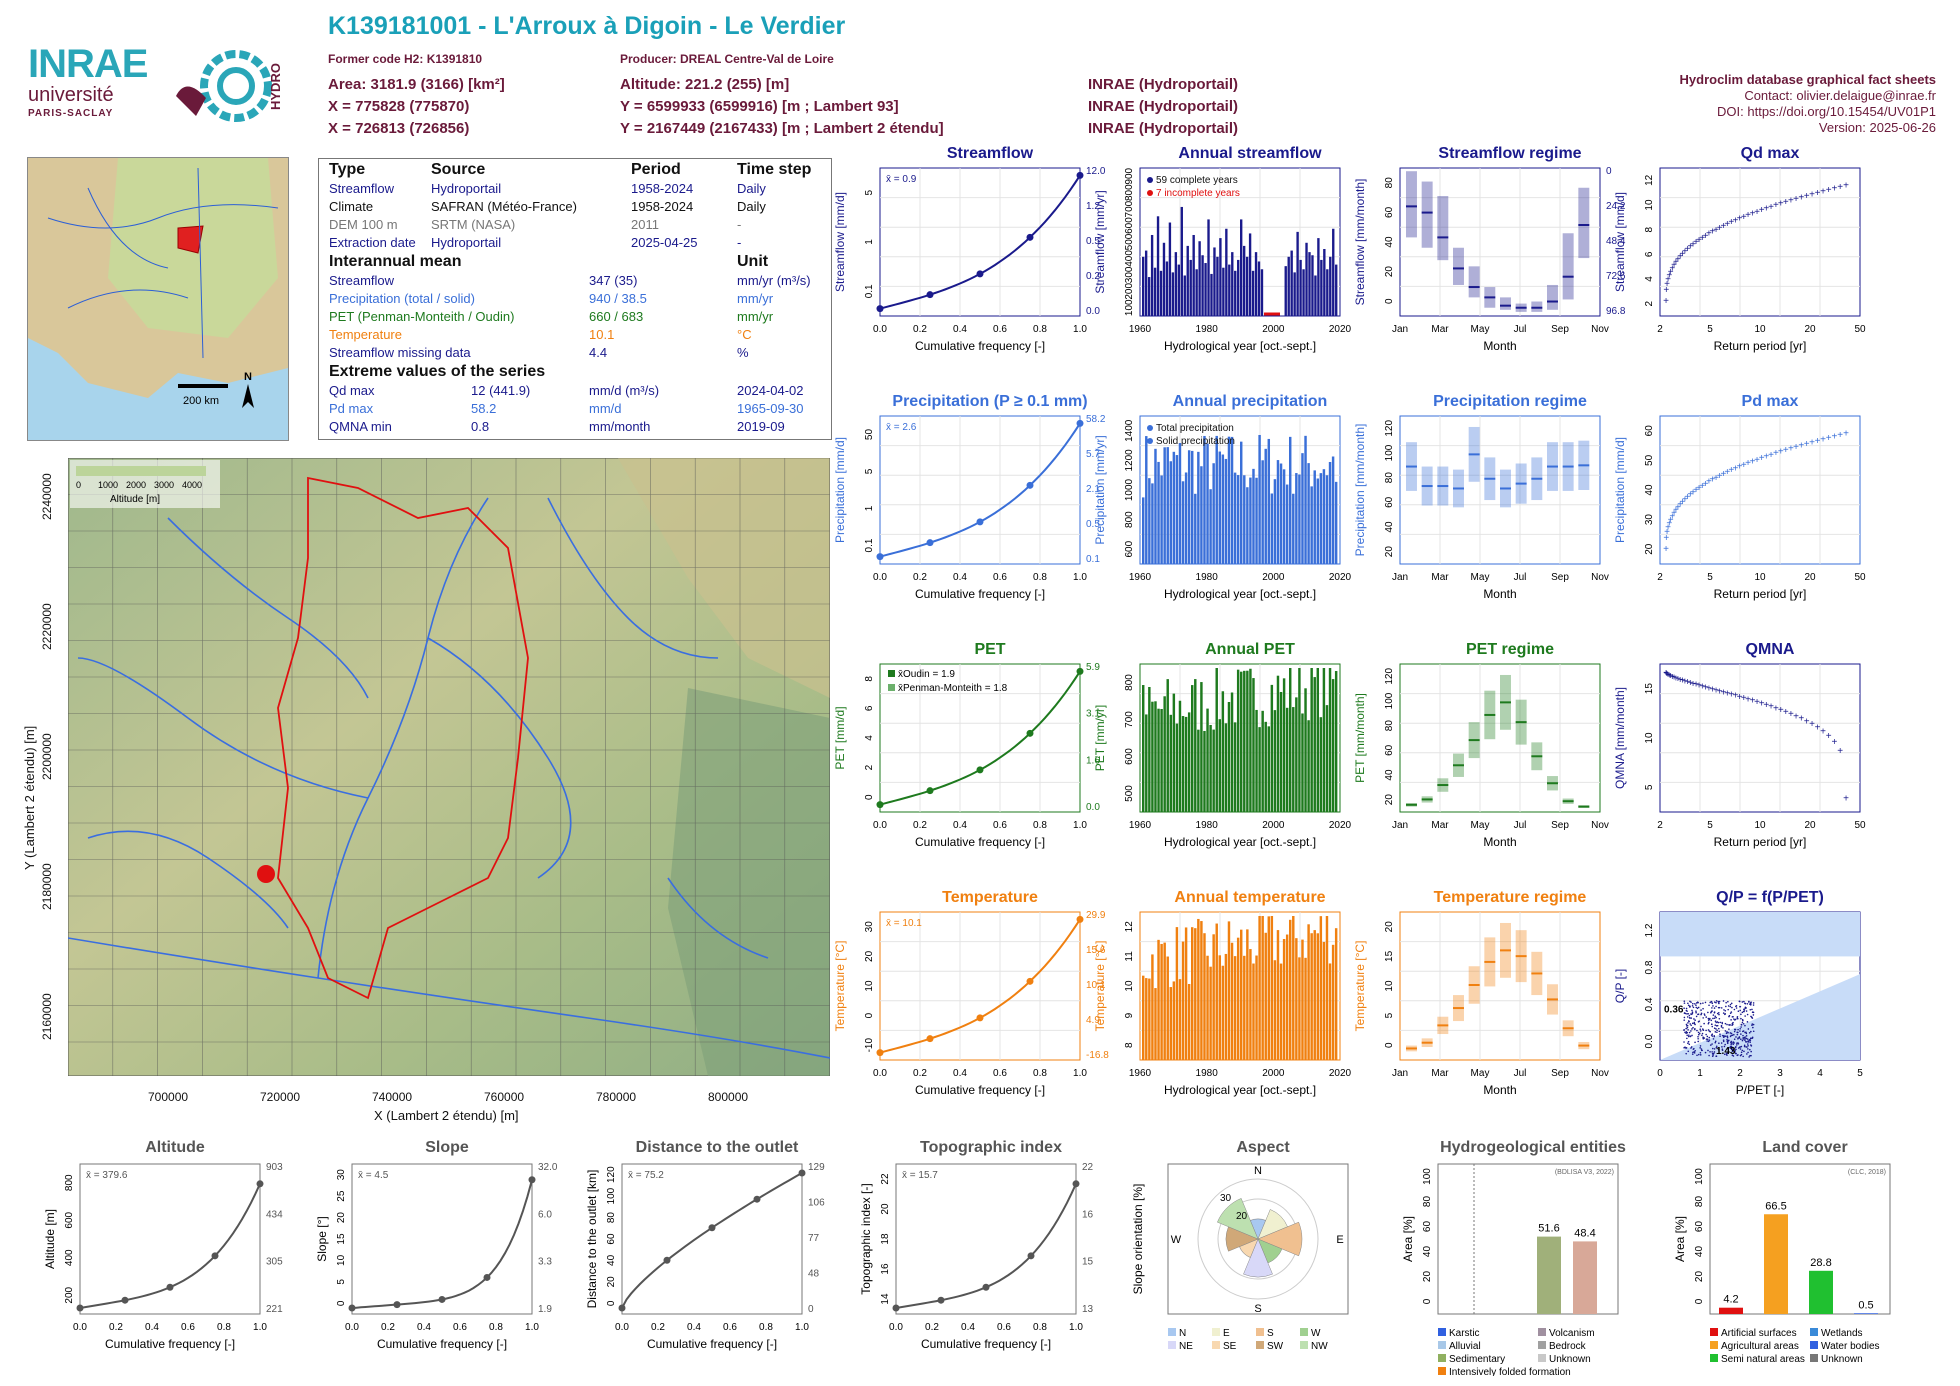 This screenshot has width=1960, height=1386. Describe the element at coordinates (1810, 577) in the screenshot. I see `x-tick: 20` at that location.